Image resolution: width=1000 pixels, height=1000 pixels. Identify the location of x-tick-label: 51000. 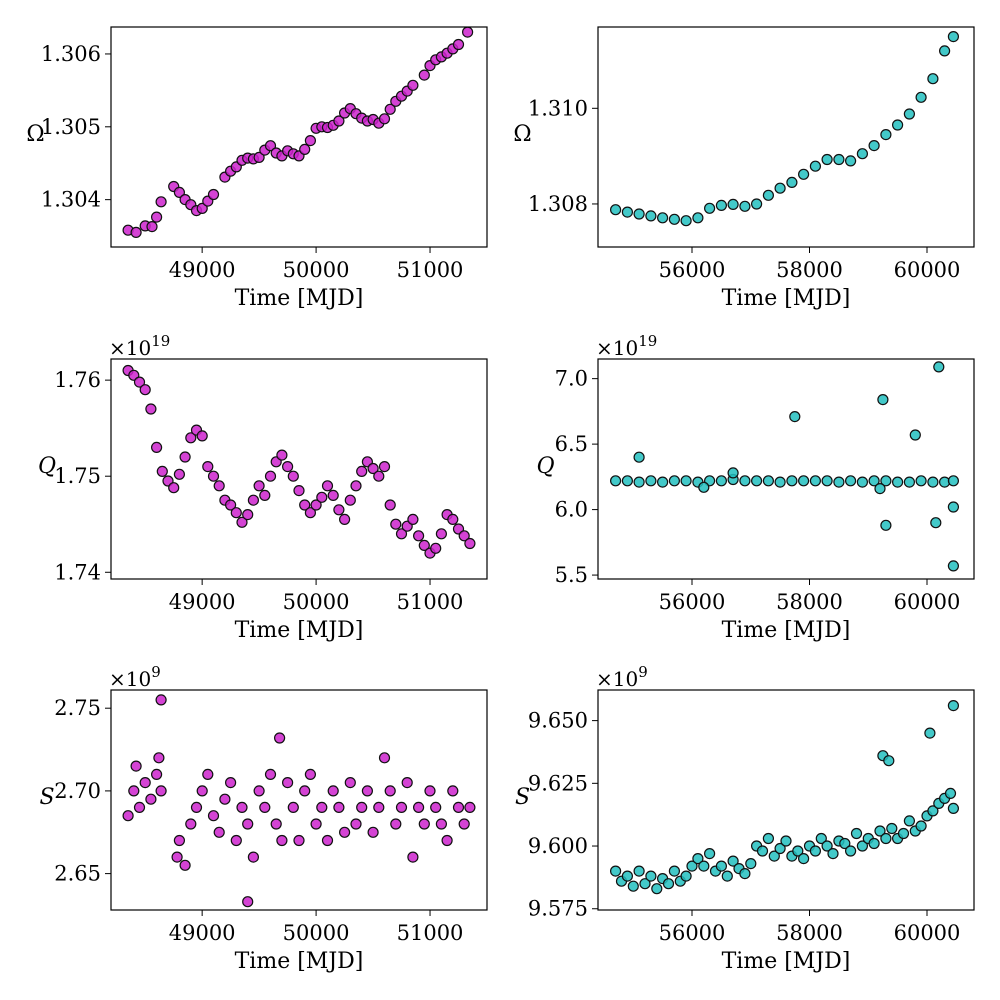
(430, 602).